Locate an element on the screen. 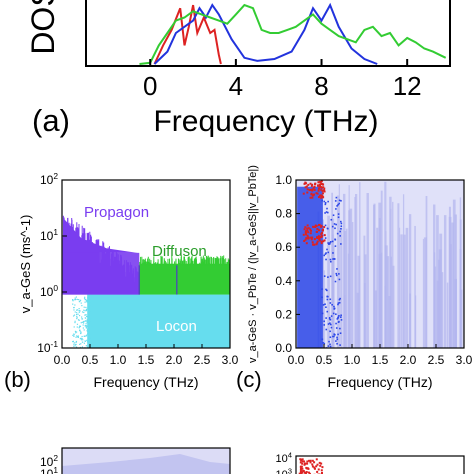  panel-a-letter: (a) is located at coordinates (51, 120).